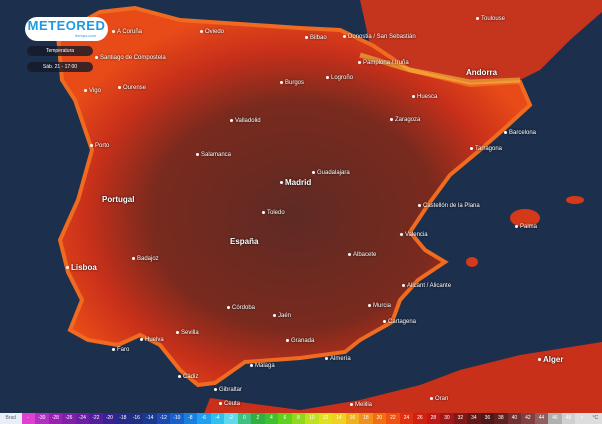 This screenshot has height=424, width=602. I want to click on city-label: Valladolid, so click(245, 121).